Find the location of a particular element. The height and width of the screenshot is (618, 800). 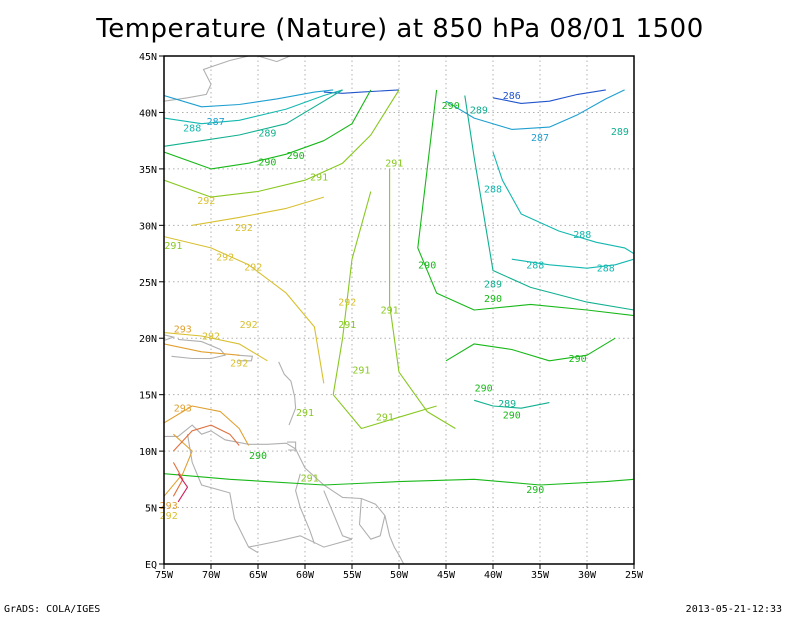

trinidad-coastline is located at coordinates (292, 446).